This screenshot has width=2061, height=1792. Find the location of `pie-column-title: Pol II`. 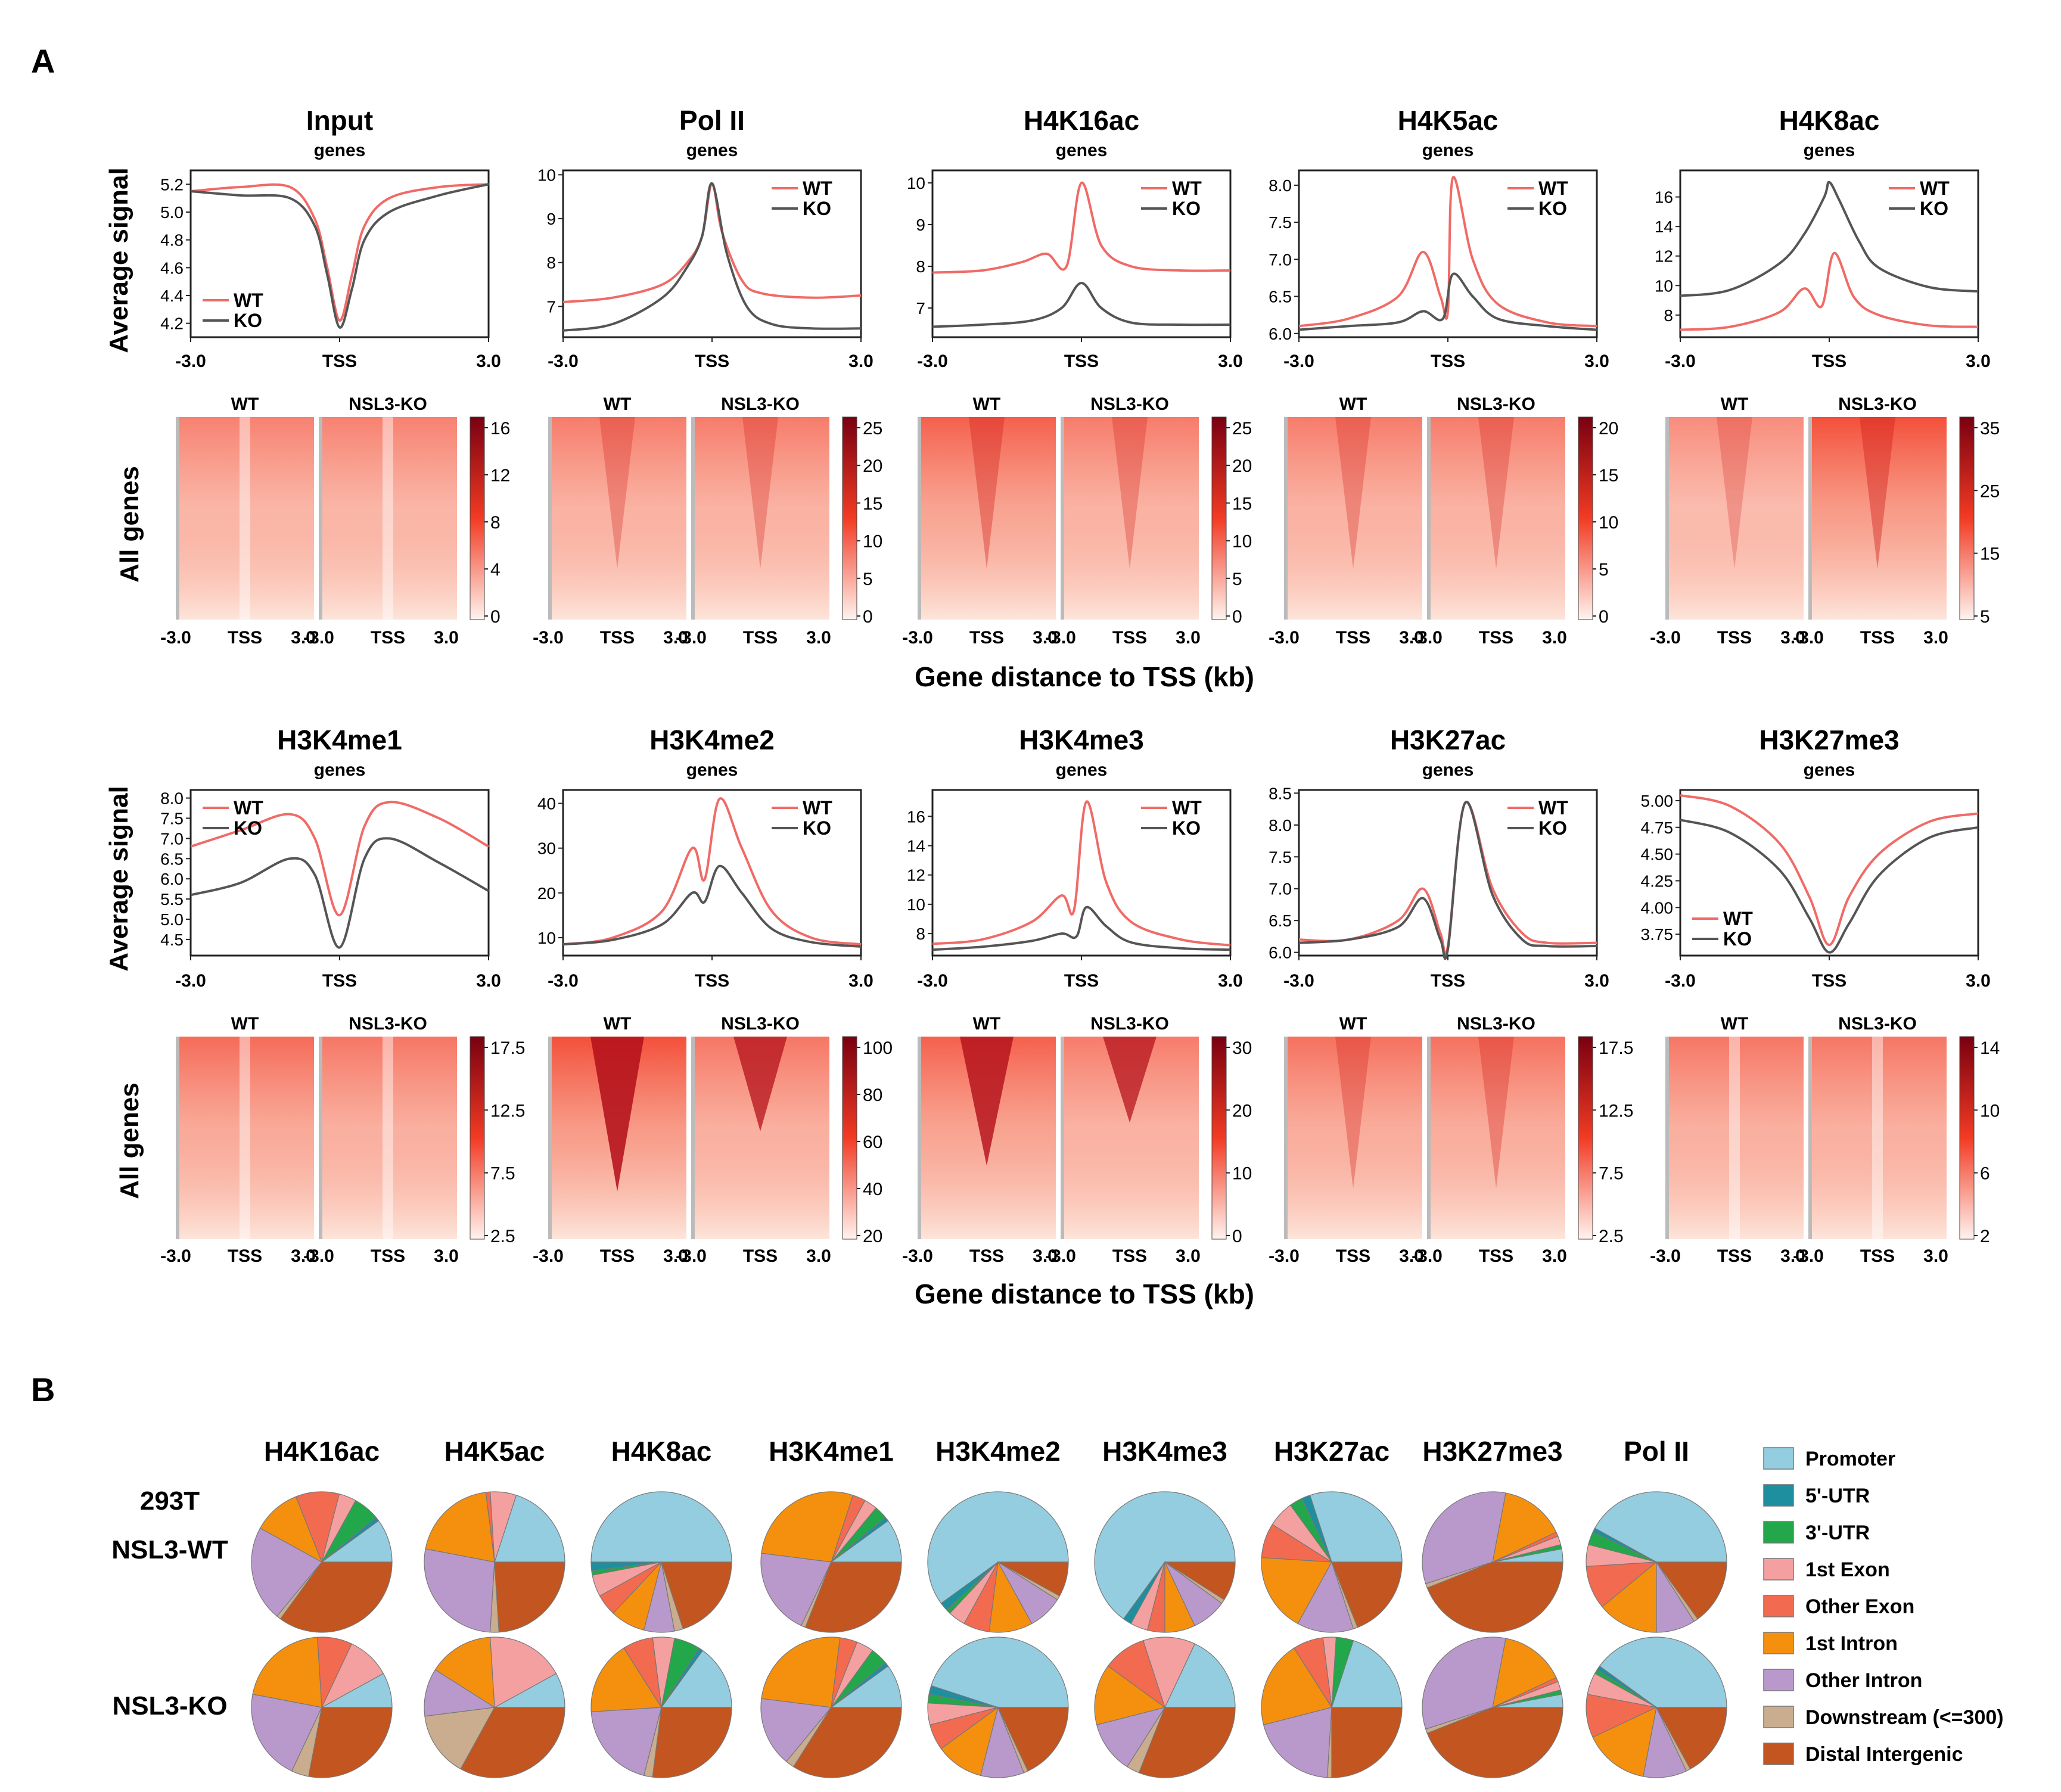

pie-column-title: Pol II is located at coordinates (1656, 1451).